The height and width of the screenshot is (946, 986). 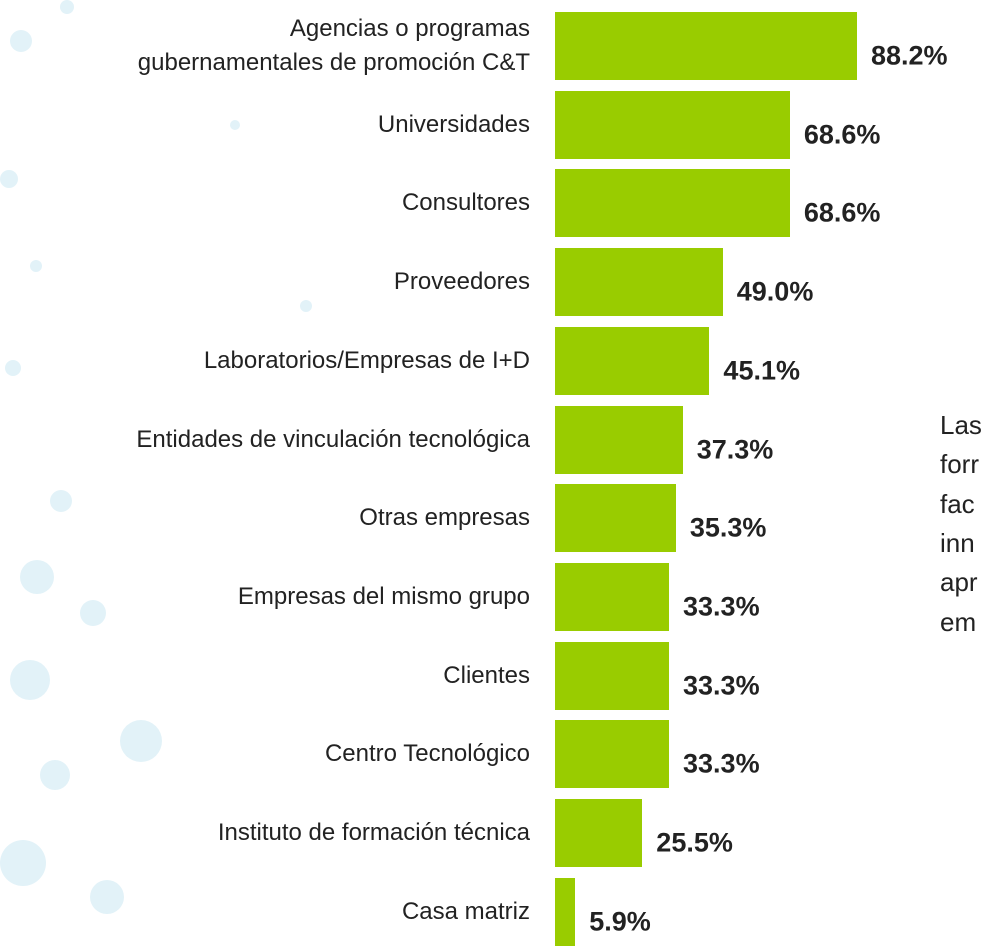 I want to click on category-label: Instituto de formación técnica, so click(x=373, y=832).